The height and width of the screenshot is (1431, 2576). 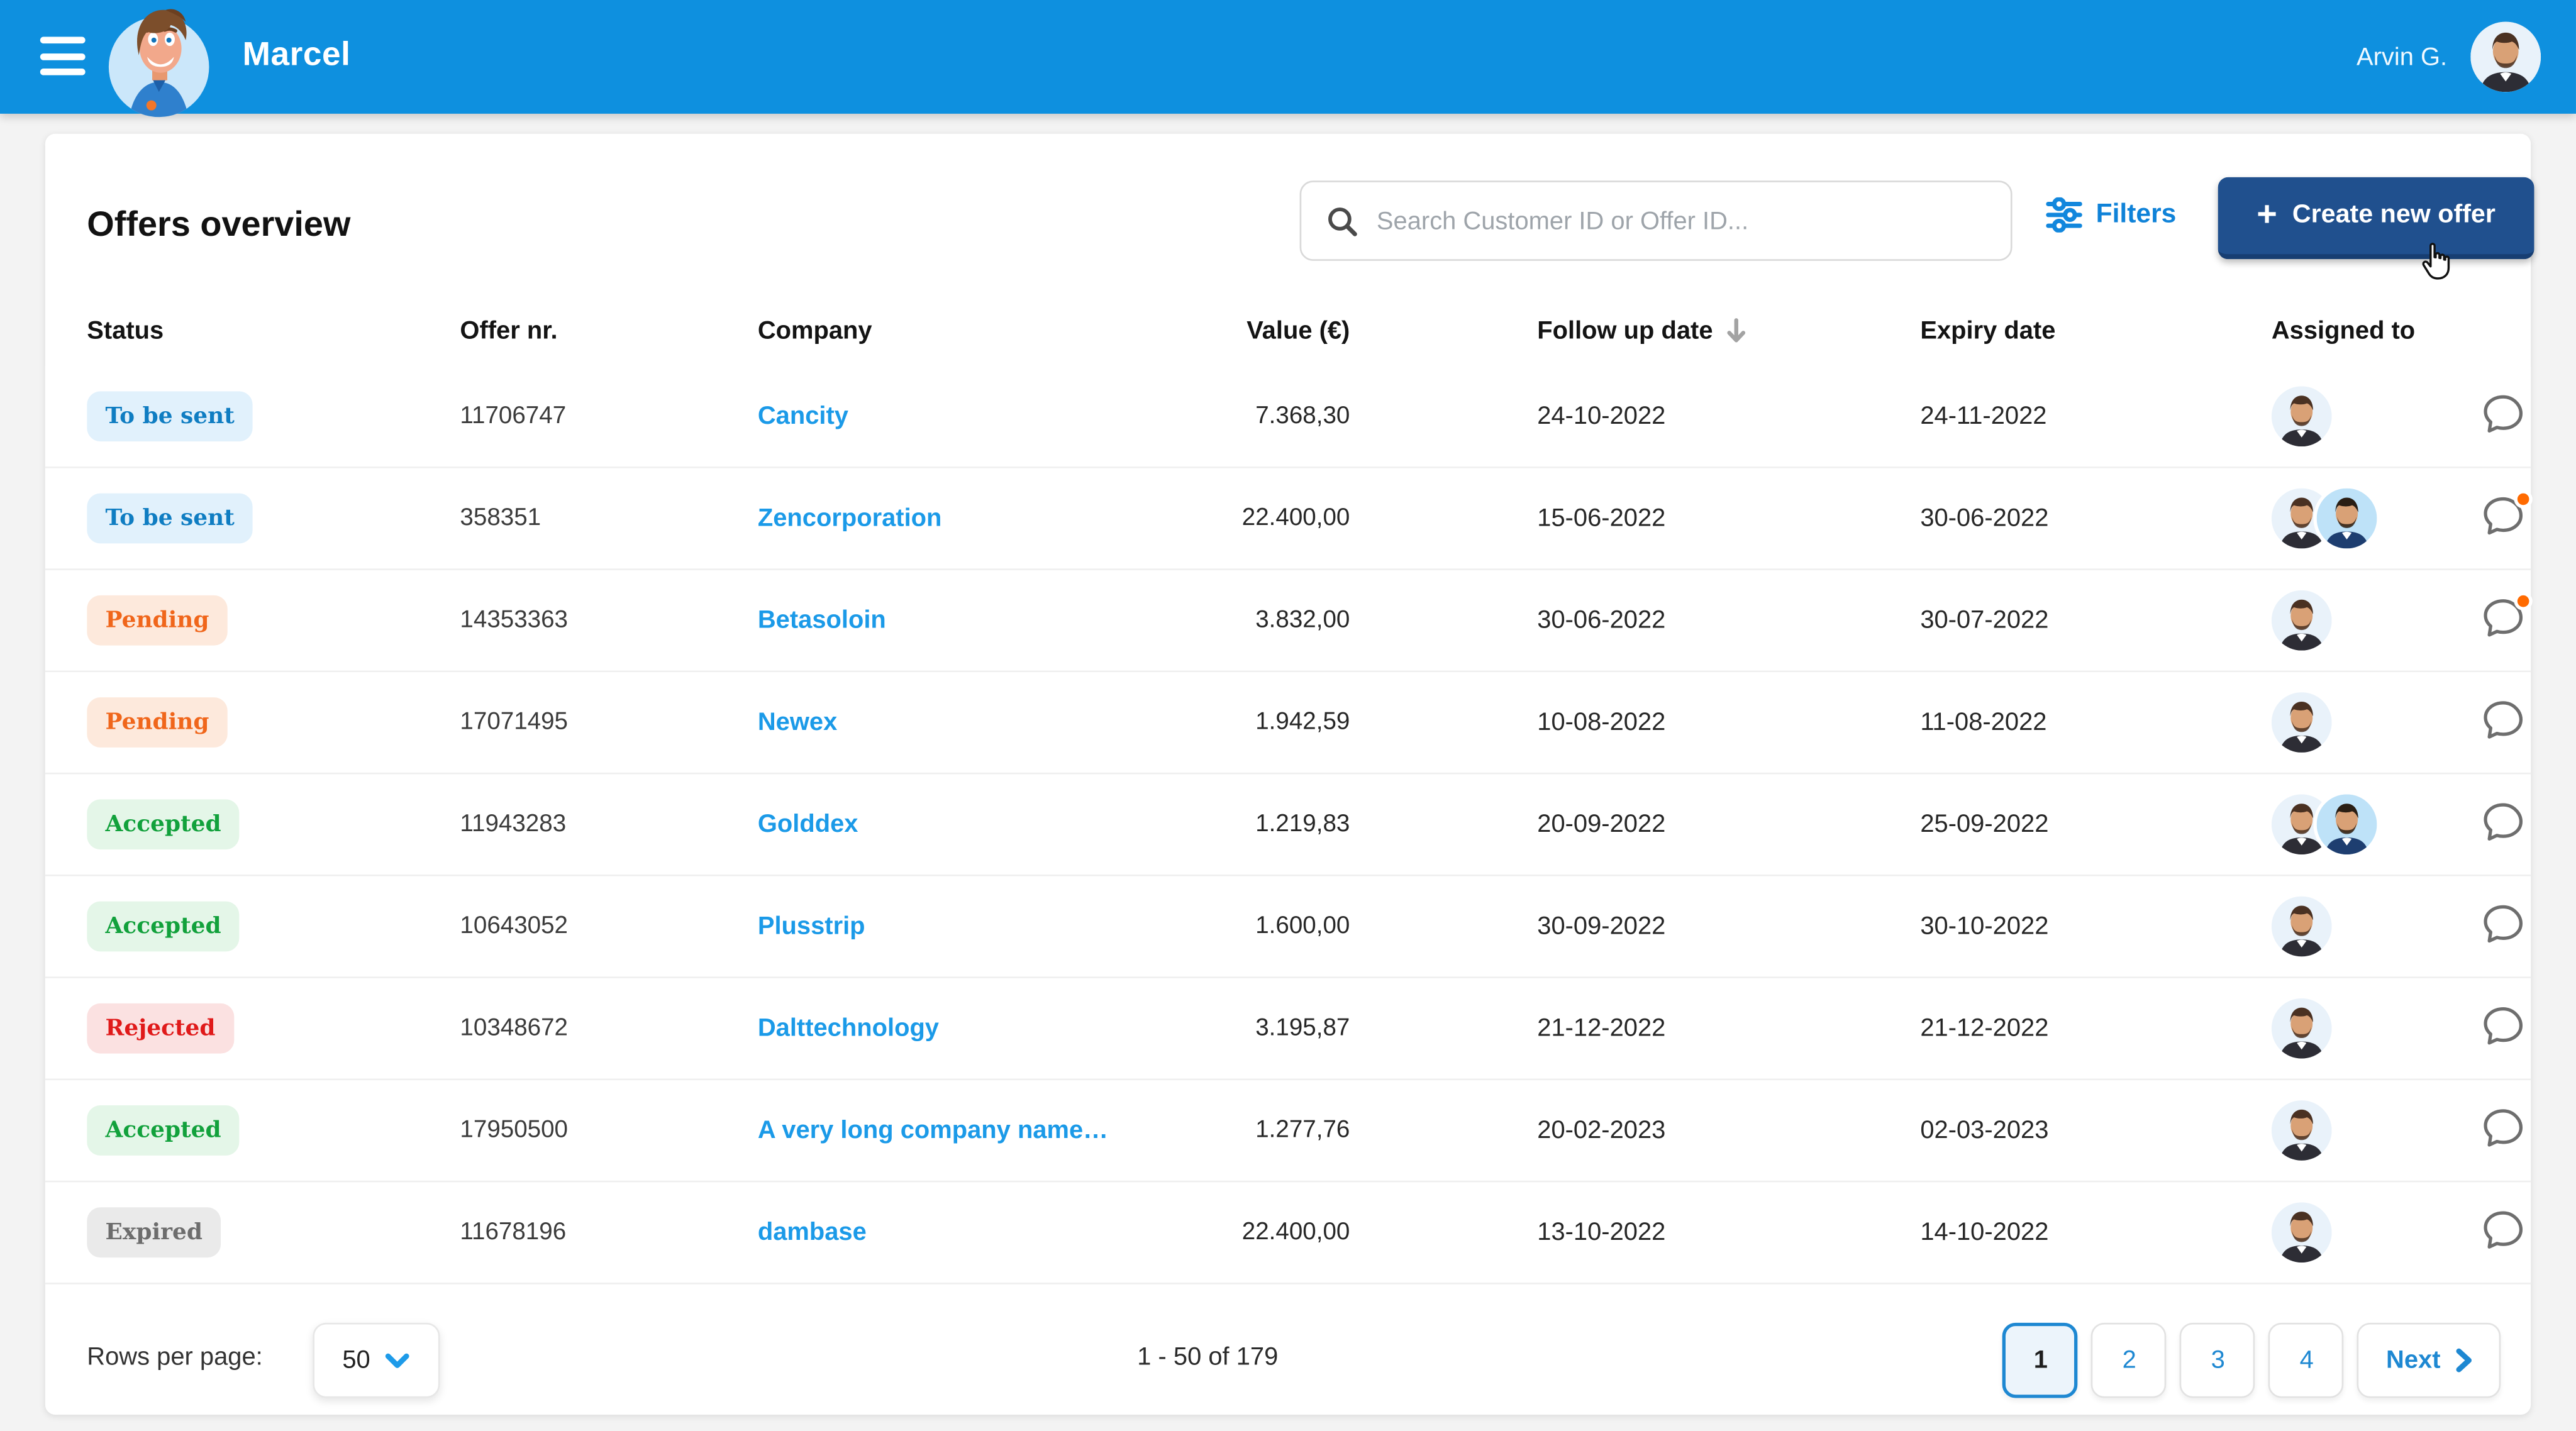 What do you see at coordinates (2136, 214) in the screenshot?
I see `filters-label: Filters` at bounding box center [2136, 214].